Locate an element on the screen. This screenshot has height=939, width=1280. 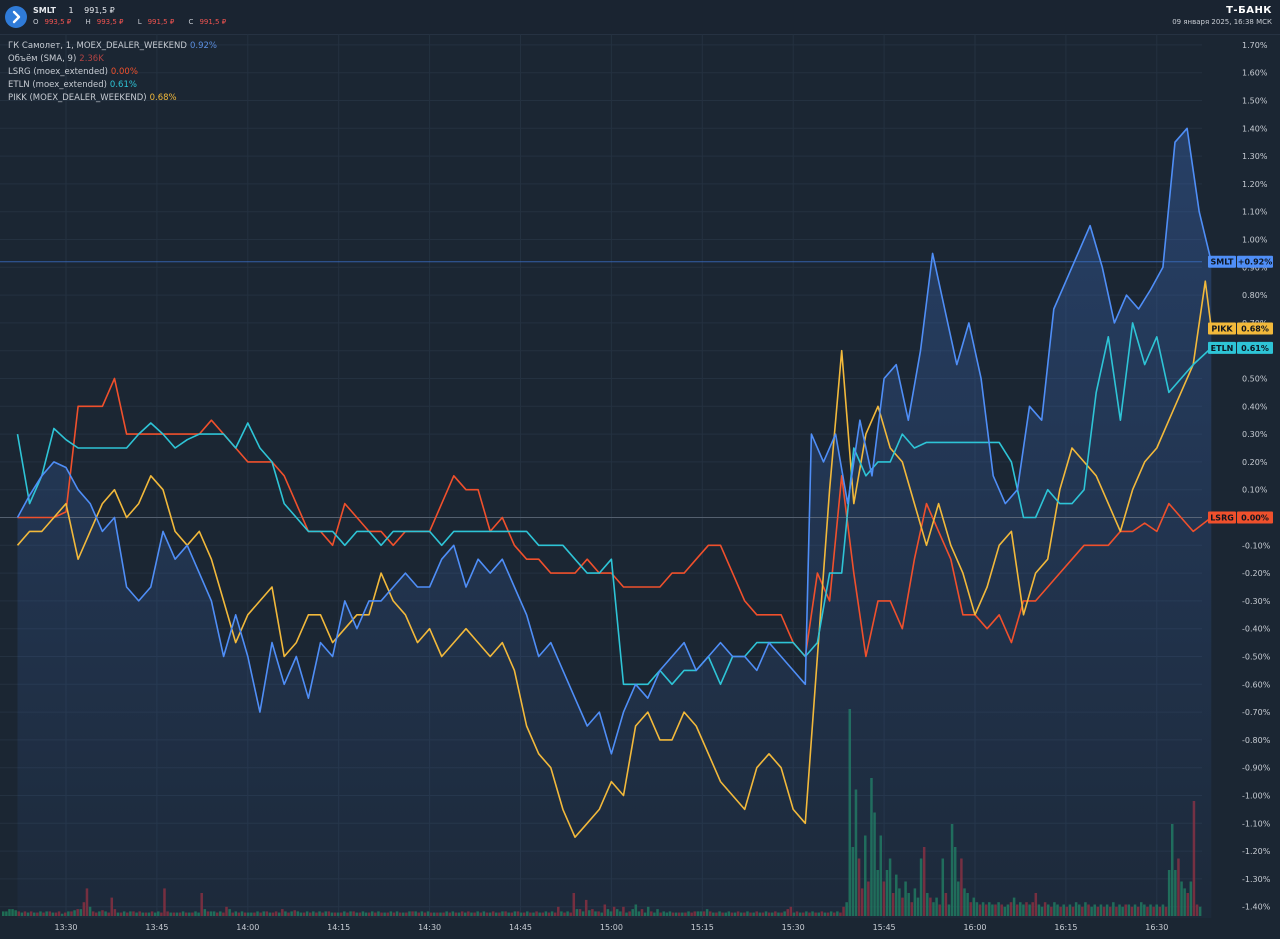
legend-value: 0.61% is located at coordinates (123, 85).